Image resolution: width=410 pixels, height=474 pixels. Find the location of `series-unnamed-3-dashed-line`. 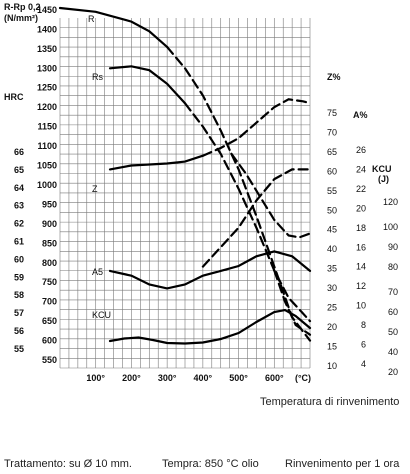

series-unnamed-3-dashed-line is located at coordinates (256, 218).